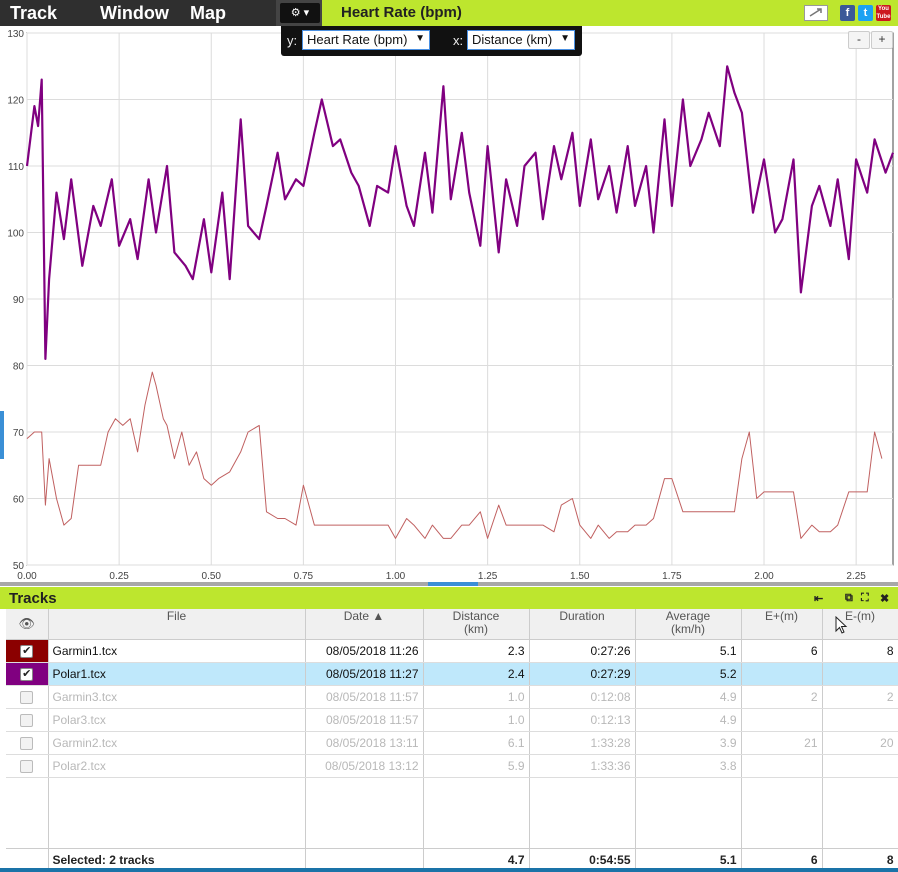 Image resolution: width=898 pixels, height=872 pixels. What do you see at coordinates (764, 576) in the screenshot?
I see `x-tick-label: 2.00` at bounding box center [764, 576].